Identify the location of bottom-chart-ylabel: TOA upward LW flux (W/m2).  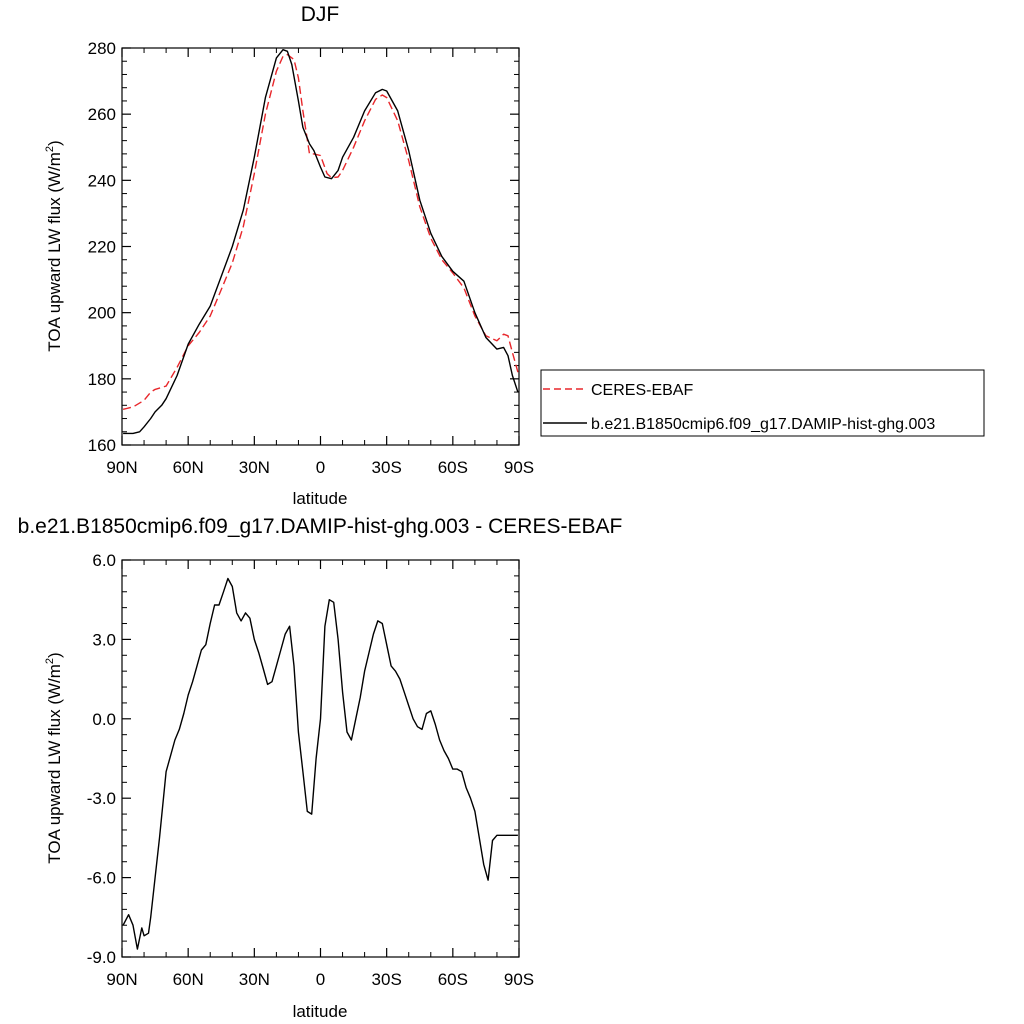
(54, 757).